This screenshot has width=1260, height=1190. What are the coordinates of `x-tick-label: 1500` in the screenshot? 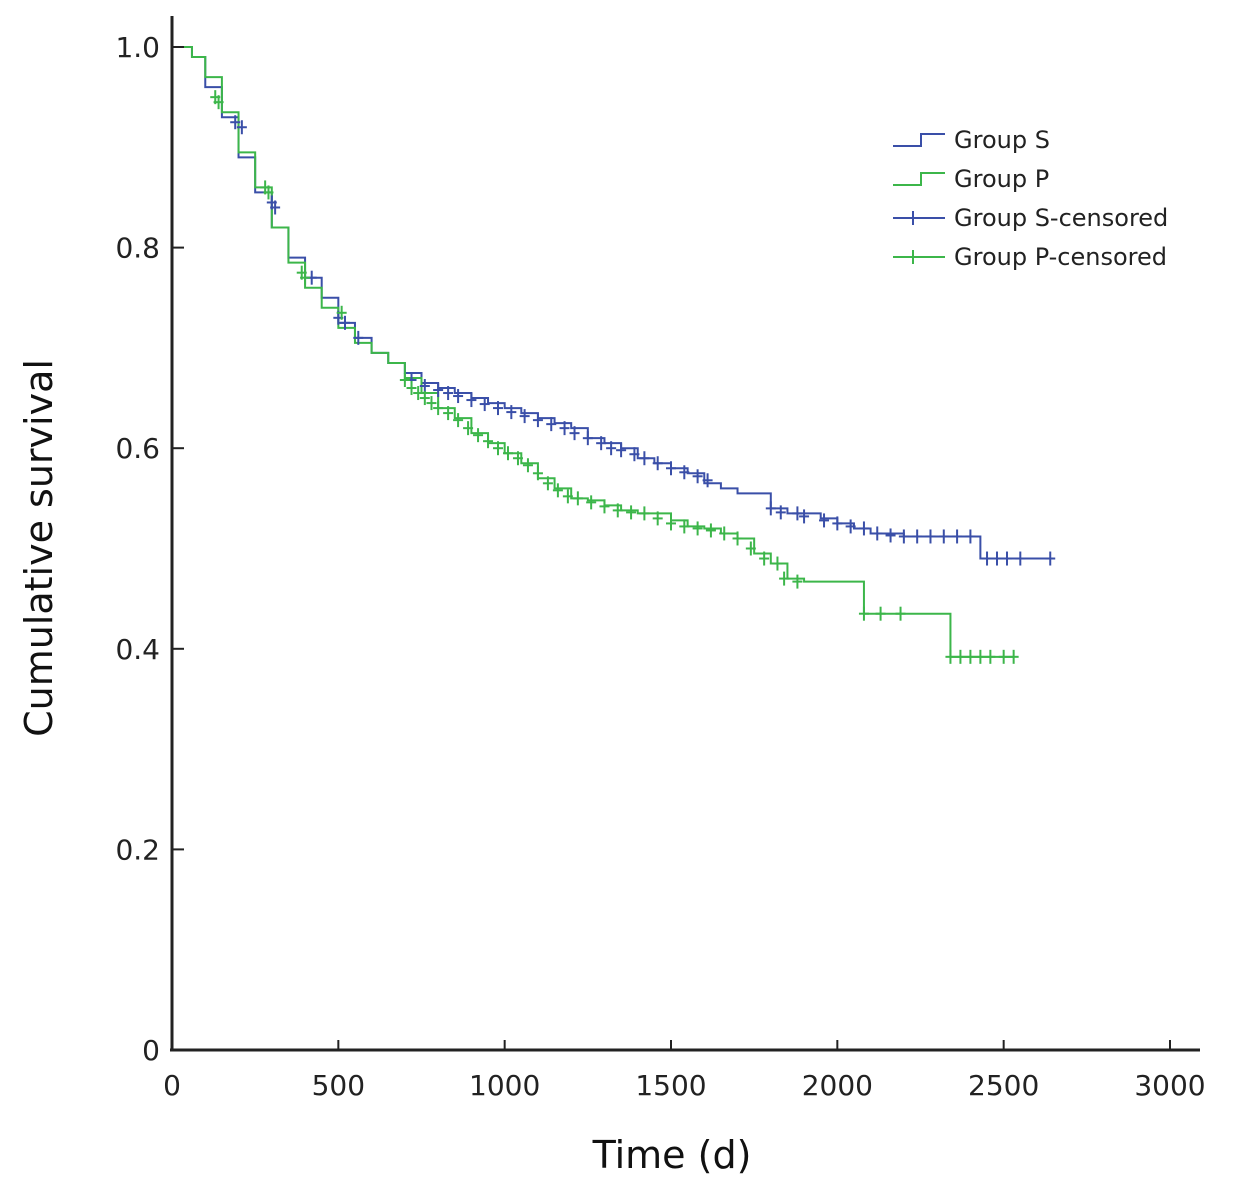 It's located at (670, 1085).